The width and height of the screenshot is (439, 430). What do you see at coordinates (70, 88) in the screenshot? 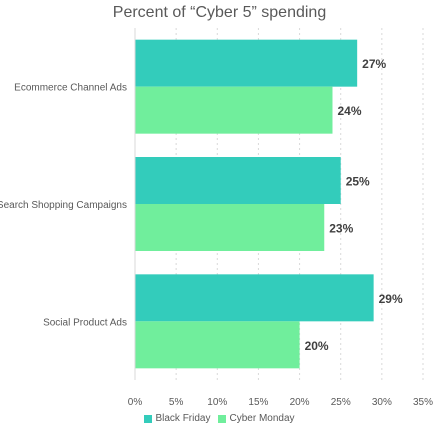
I see `category-label: Ecommerce Channel Ads` at bounding box center [70, 88].